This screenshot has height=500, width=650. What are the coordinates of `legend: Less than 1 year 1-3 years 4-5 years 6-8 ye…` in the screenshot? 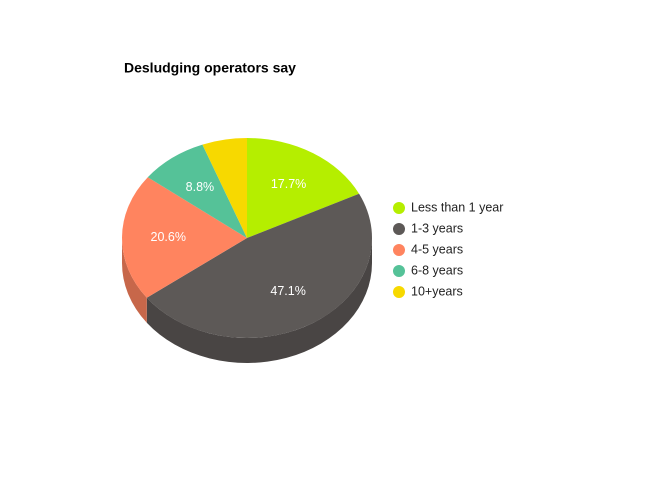 It's located at (448, 249).